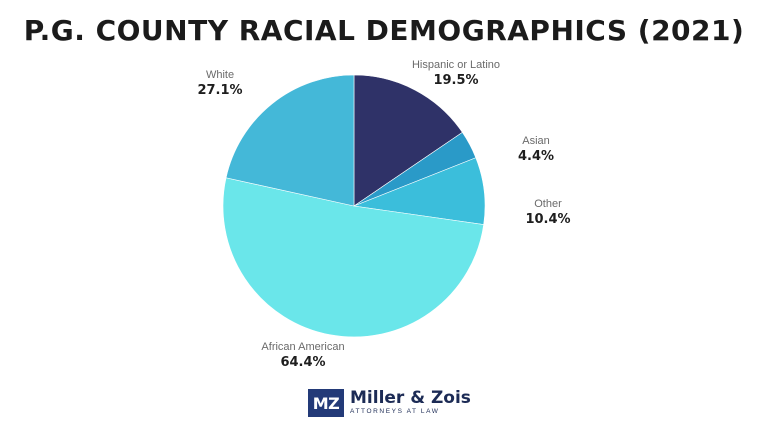 The image size is (768, 432). What do you see at coordinates (326, 403) in the screenshot?
I see `logo-mark: MZ` at bounding box center [326, 403].